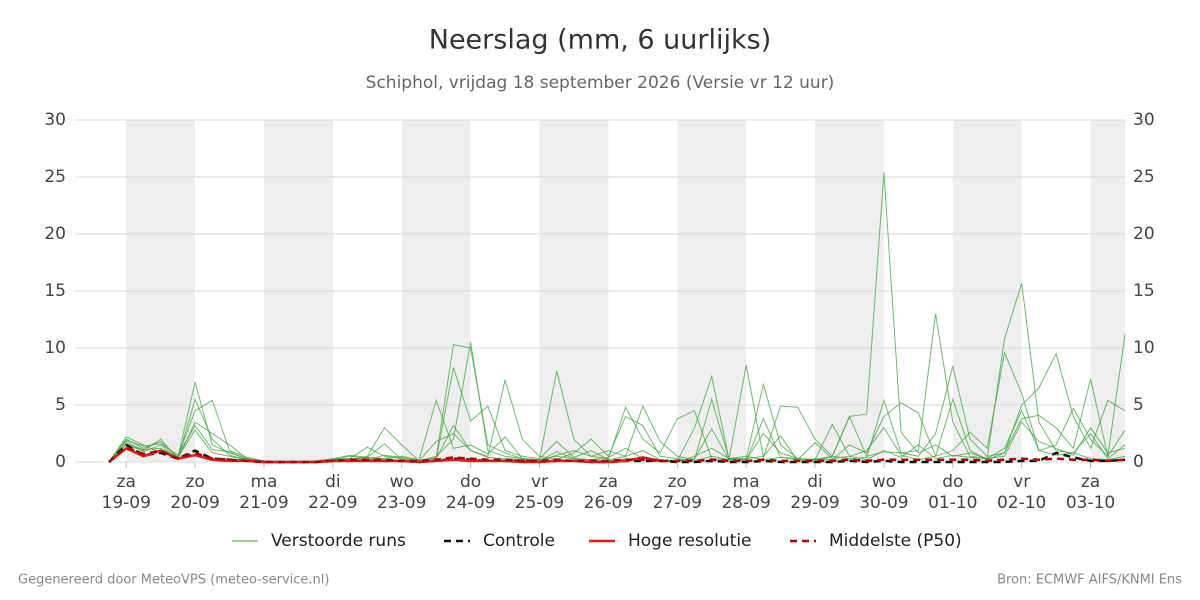  What do you see at coordinates (600, 40) in the screenshot?
I see `chart-title: Neerslag (mm, 6 uurlijks)` at bounding box center [600, 40].